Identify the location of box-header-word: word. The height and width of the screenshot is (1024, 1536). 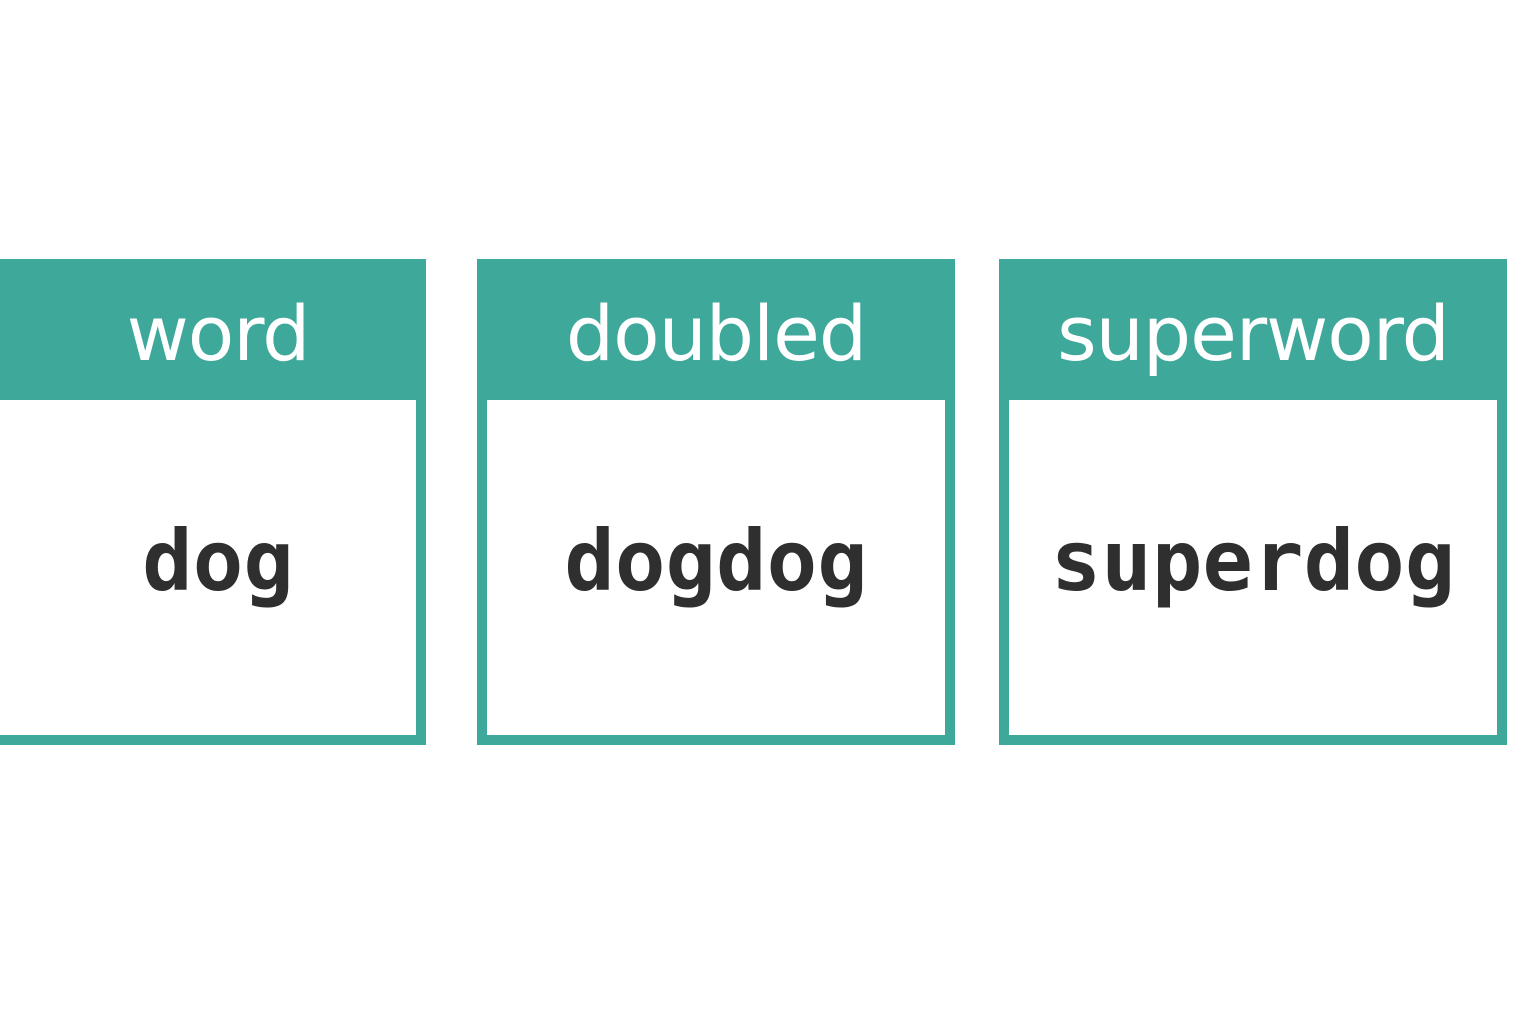
(218, 333).